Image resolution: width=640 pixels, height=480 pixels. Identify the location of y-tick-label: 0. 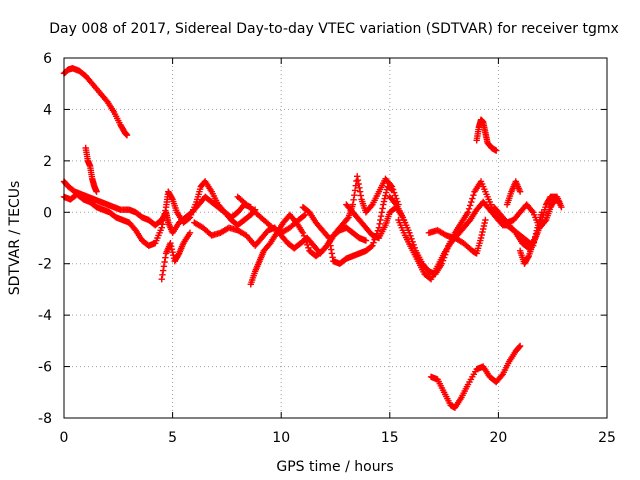
(47, 213).